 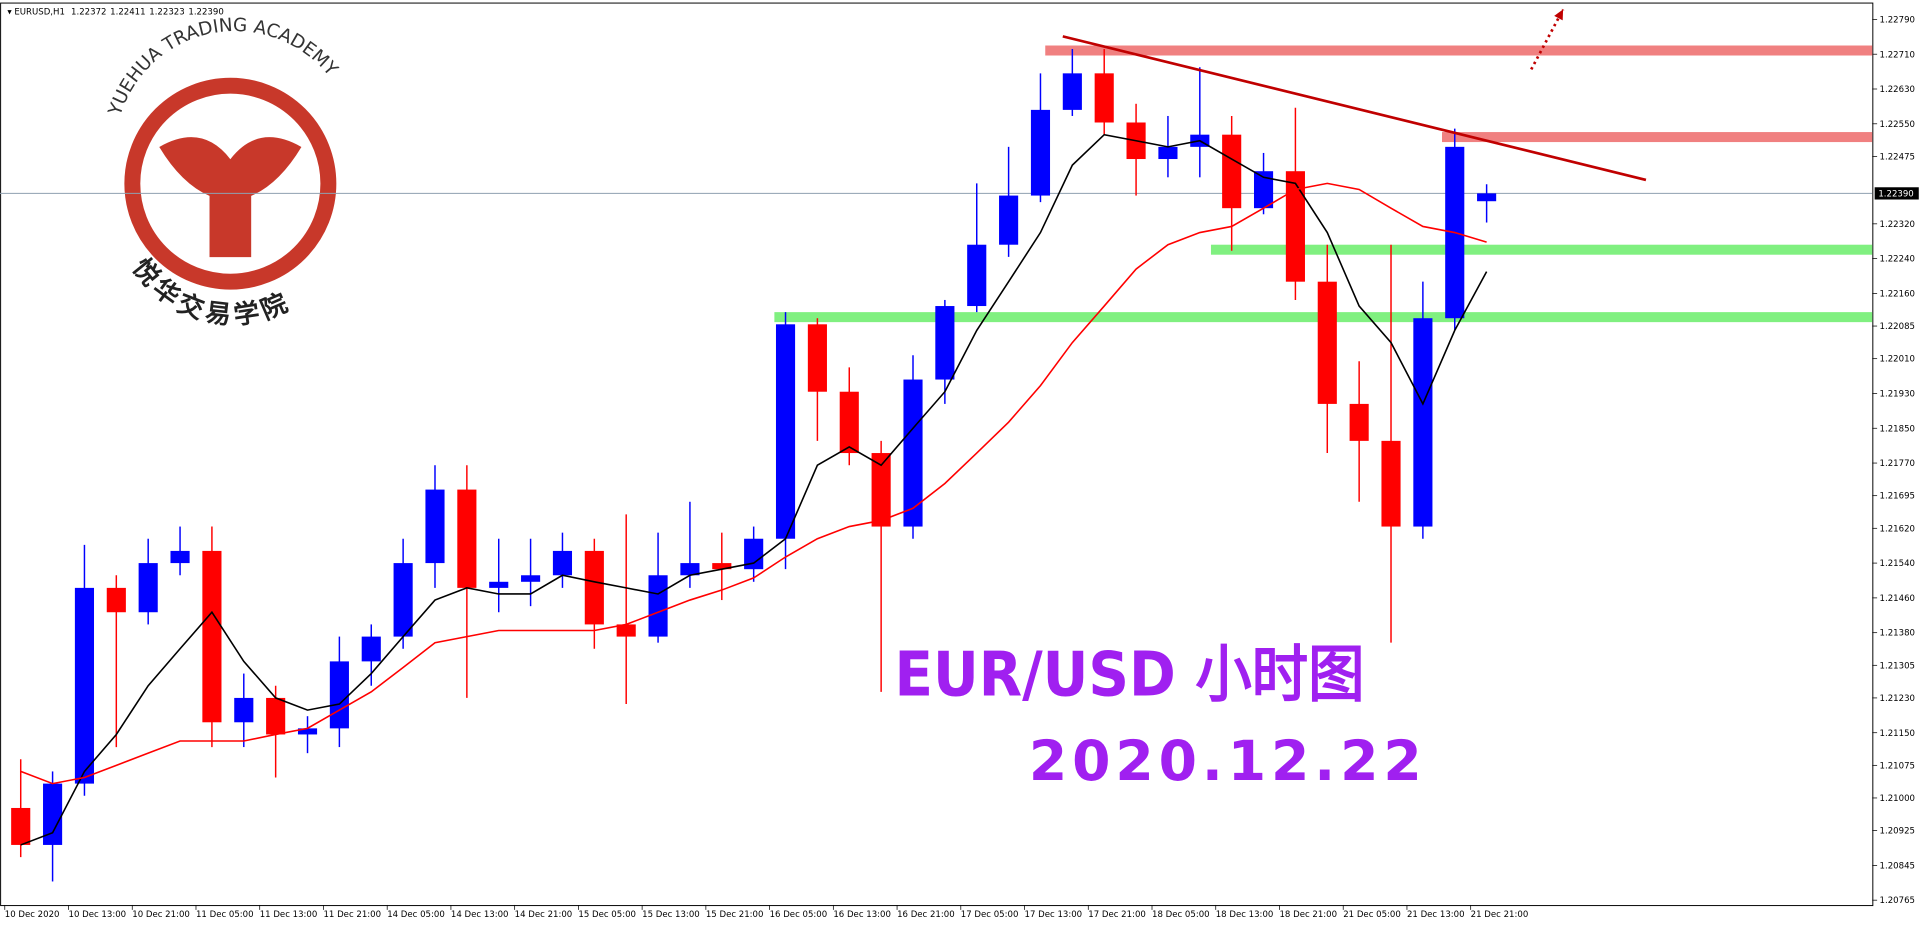 I want to click on logo-mark, so click(x=230, y=197).